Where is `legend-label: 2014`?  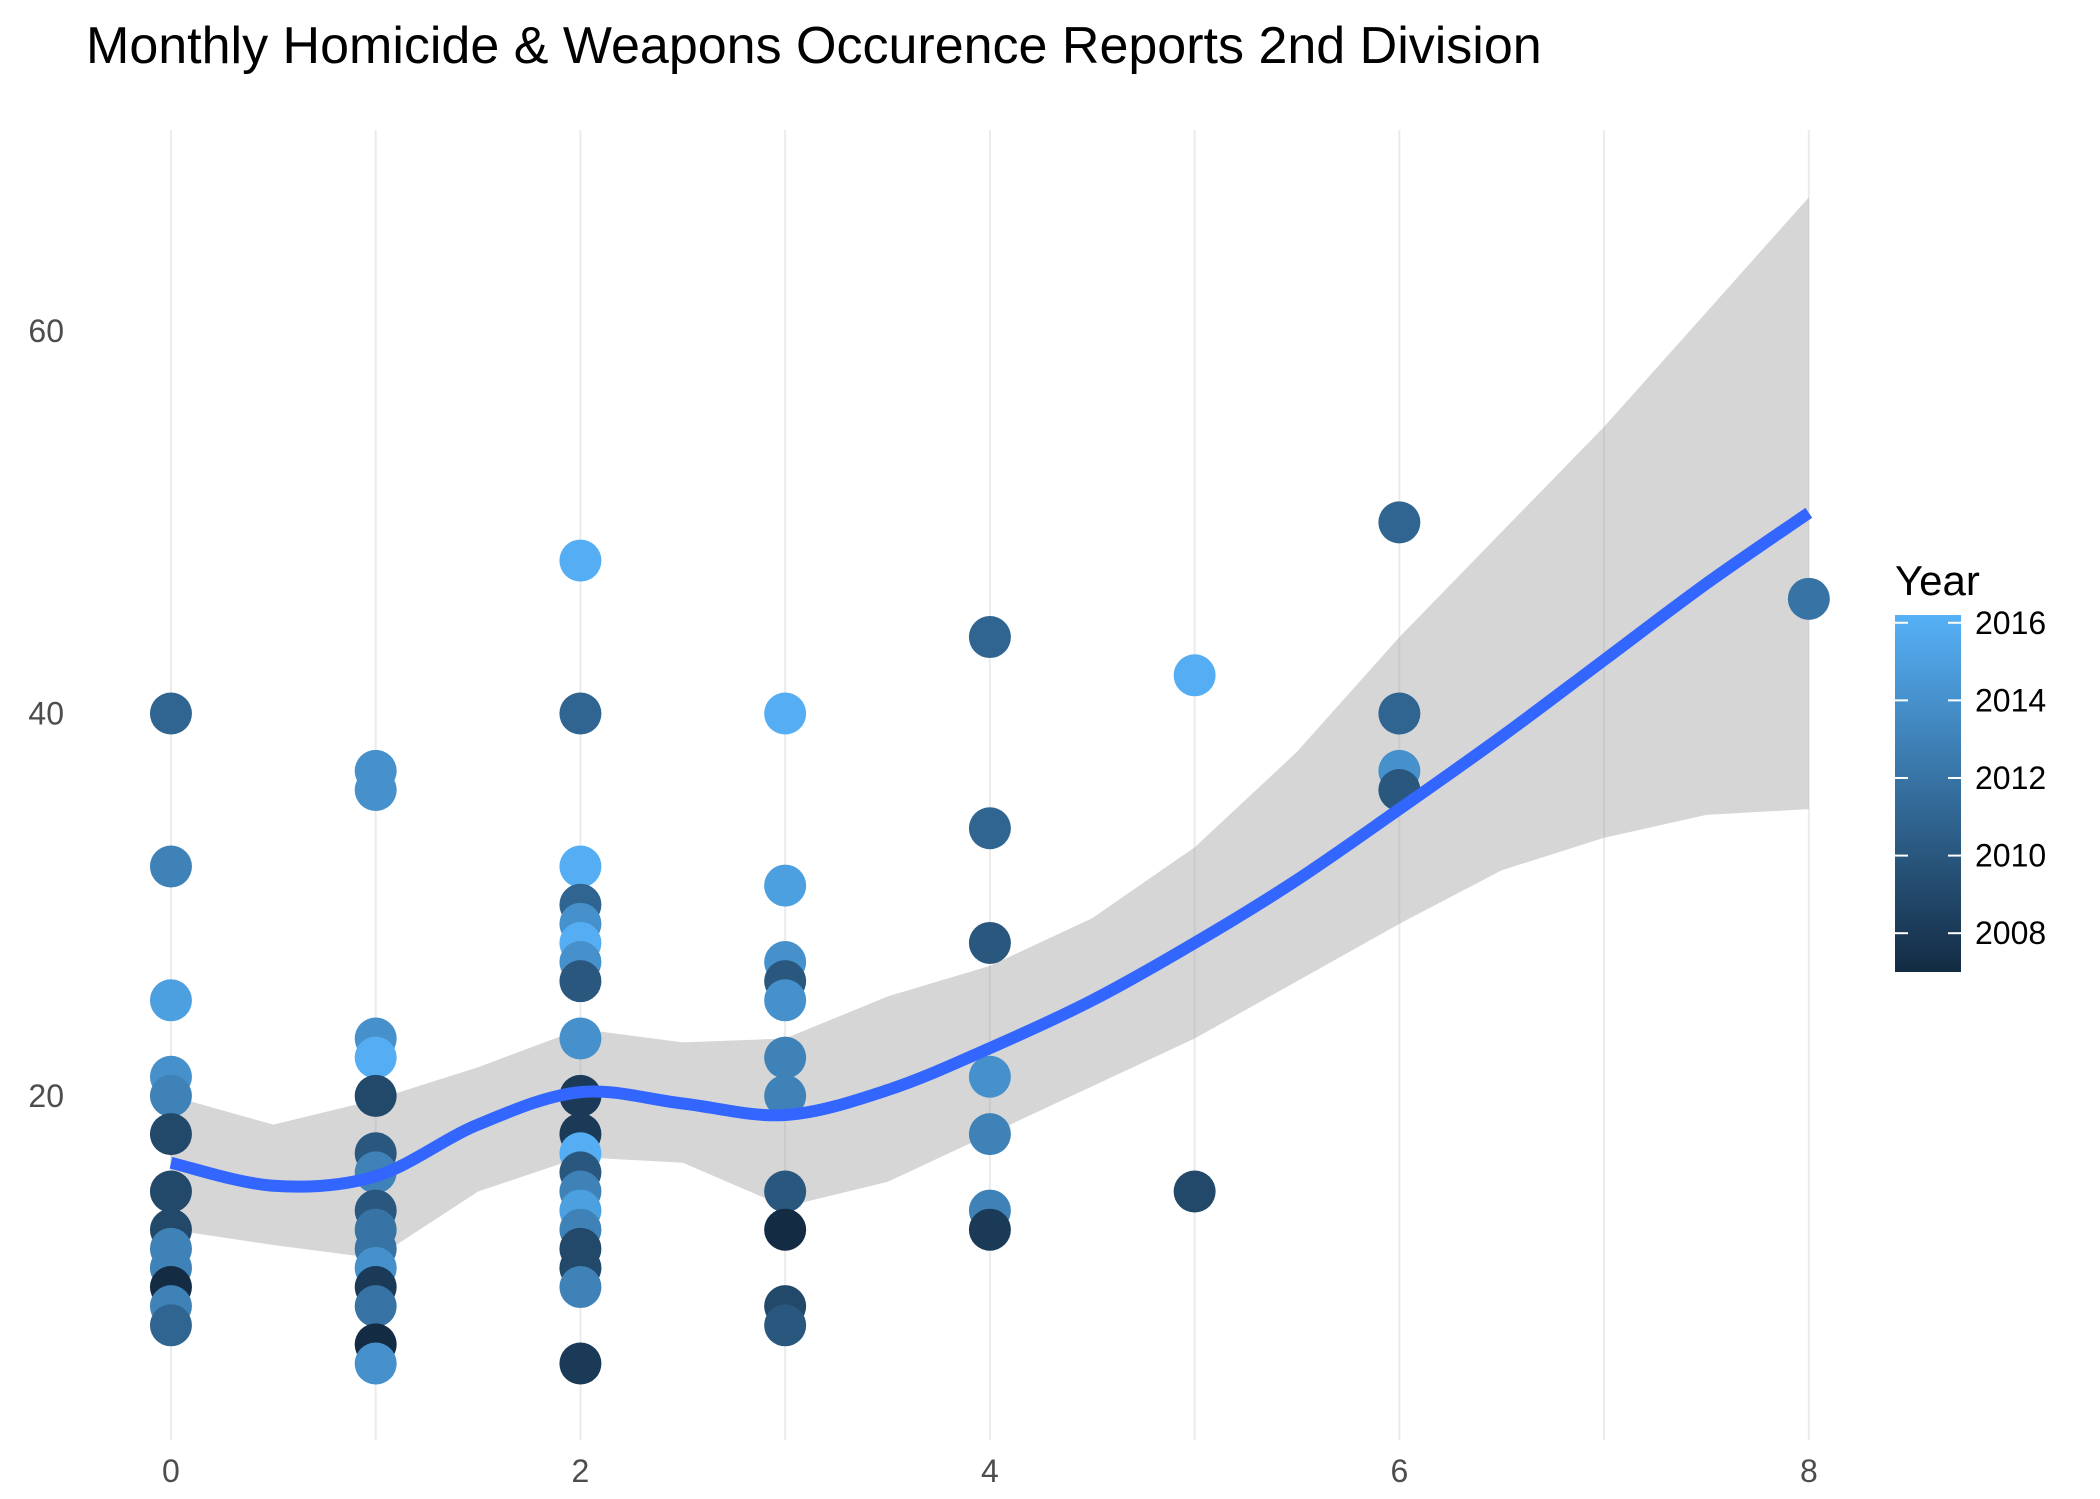
legend-label: 2014 is located at coordinates (2010, 700).